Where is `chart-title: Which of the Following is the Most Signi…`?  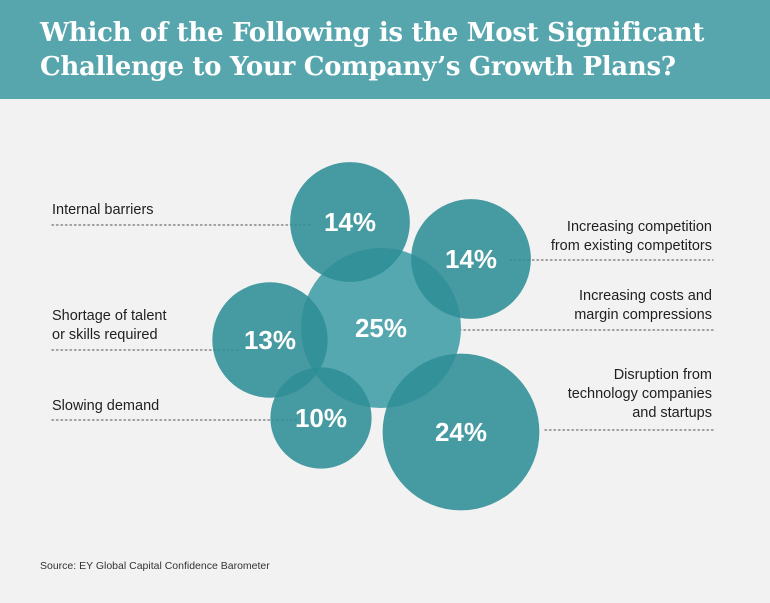
chart-title: Which of the Following is the Most Signi… is located at coordinates (390, 50).